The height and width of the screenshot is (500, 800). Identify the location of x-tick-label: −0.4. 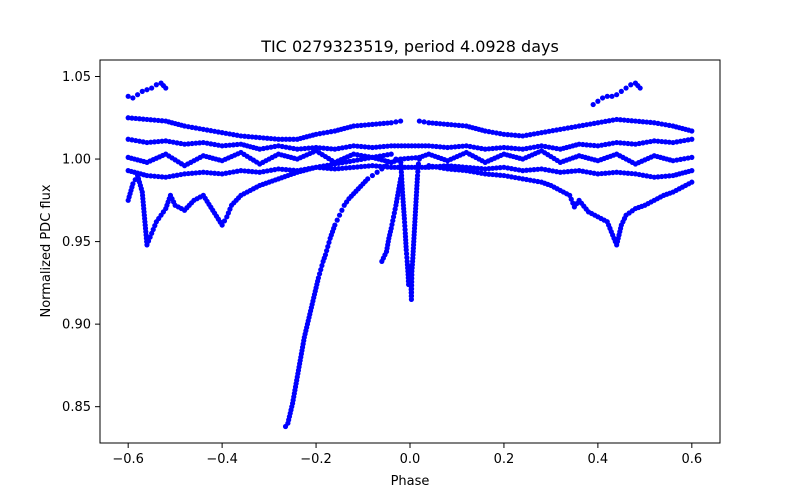
(222, 459).